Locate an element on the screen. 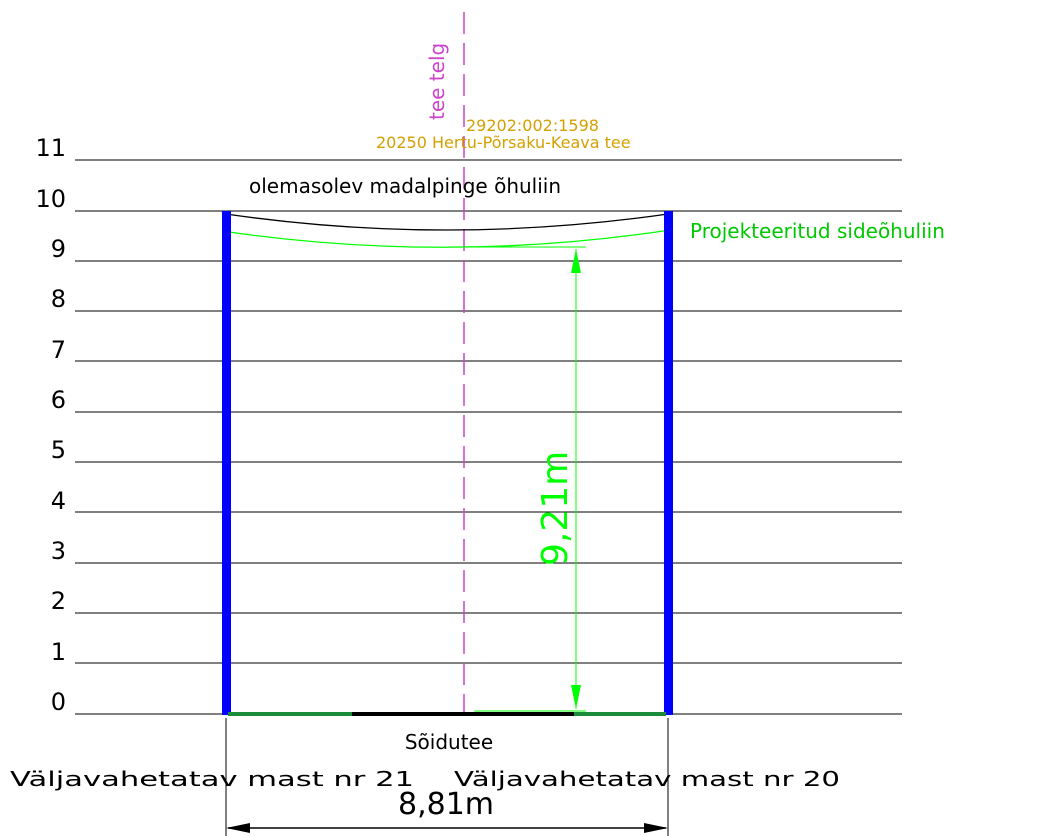  projected-line is located at coordinates (446, 238).